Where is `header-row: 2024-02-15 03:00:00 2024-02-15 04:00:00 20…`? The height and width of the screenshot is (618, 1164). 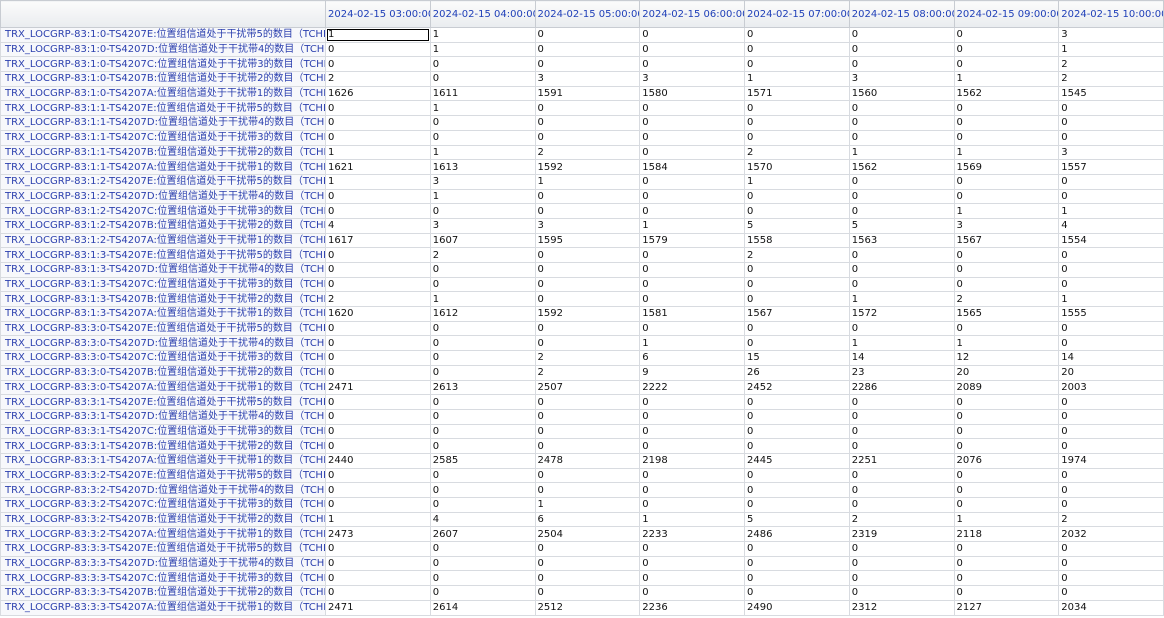
header-row: 2024-02-15 03:00:00 2024-02-15 04:00:00 20… is located at coordinates (582, 14).